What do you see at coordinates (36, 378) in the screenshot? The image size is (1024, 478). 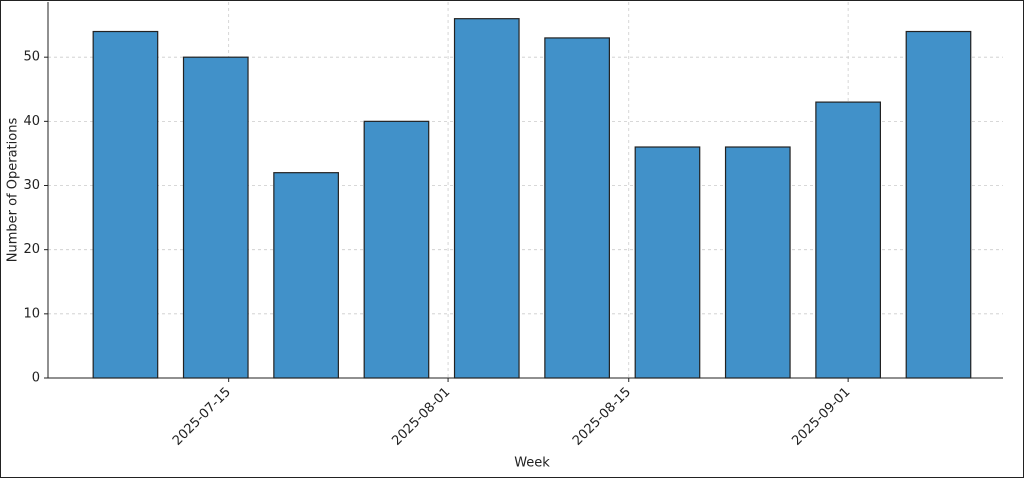 I see `y-tick-label: 0` at bounding box center [36, 378].